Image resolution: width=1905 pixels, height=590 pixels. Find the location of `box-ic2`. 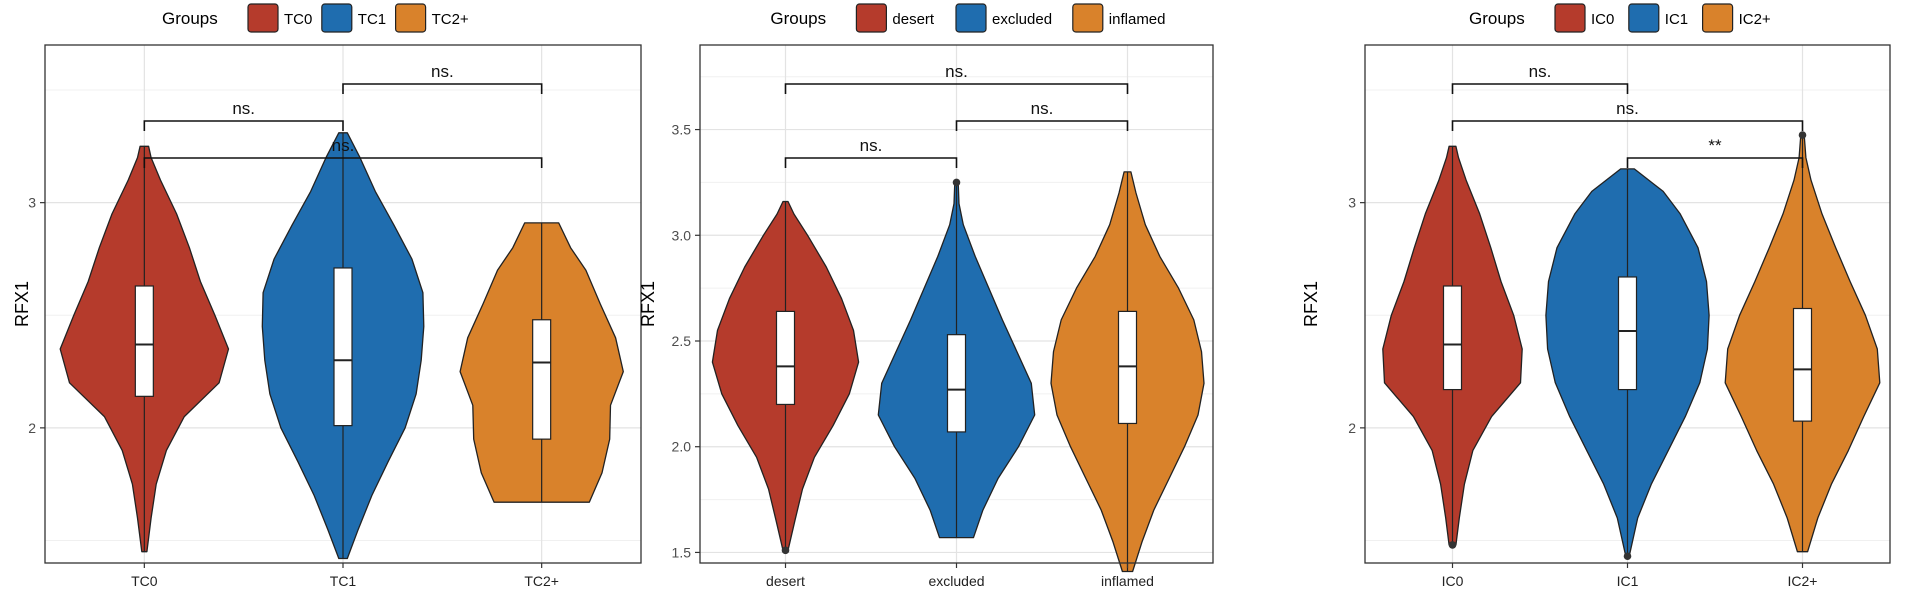

box-ic2 is located at coordinates (1802, 364).